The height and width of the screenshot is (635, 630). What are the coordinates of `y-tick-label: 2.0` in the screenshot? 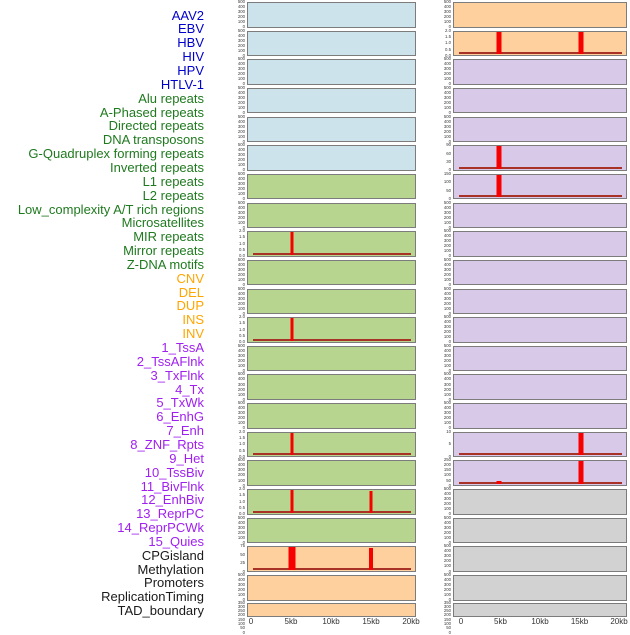 It's located at (242, 231).